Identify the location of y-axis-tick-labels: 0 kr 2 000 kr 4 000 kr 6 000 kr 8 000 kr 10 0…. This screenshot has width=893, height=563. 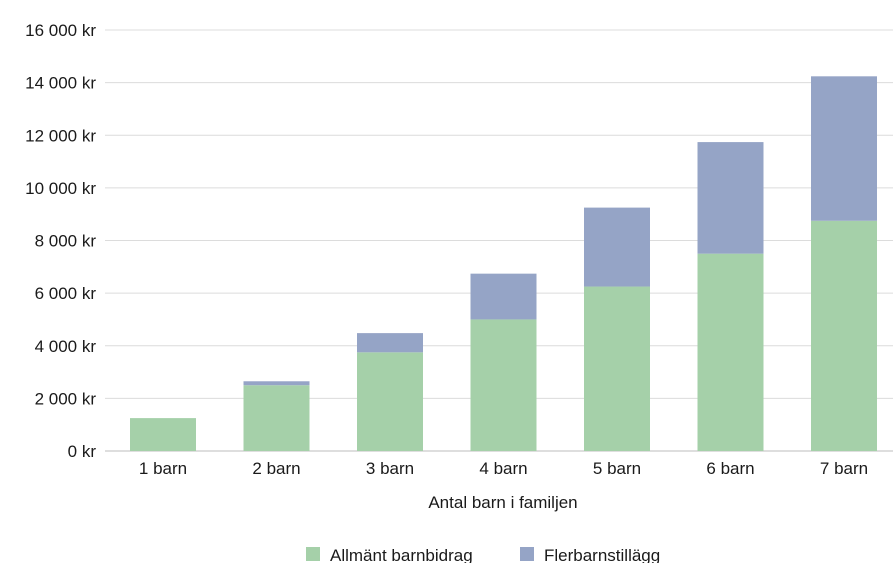
(60, 241).